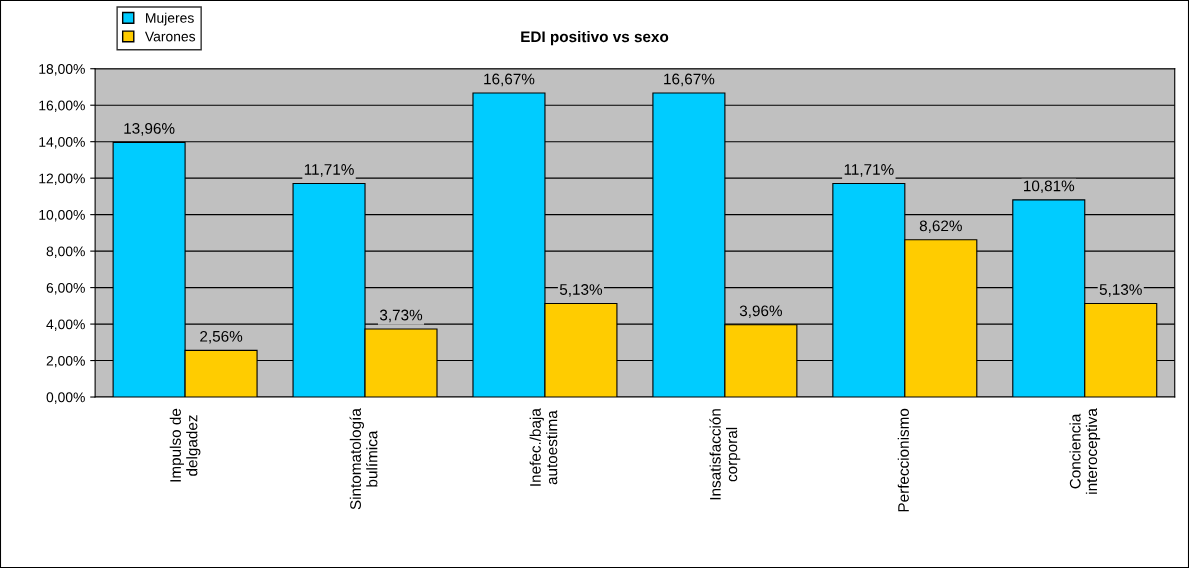 Image resolution: width=1189 pixels, height=568 pixels. I want to click on data-label: 8,62%, so click(940, 227).